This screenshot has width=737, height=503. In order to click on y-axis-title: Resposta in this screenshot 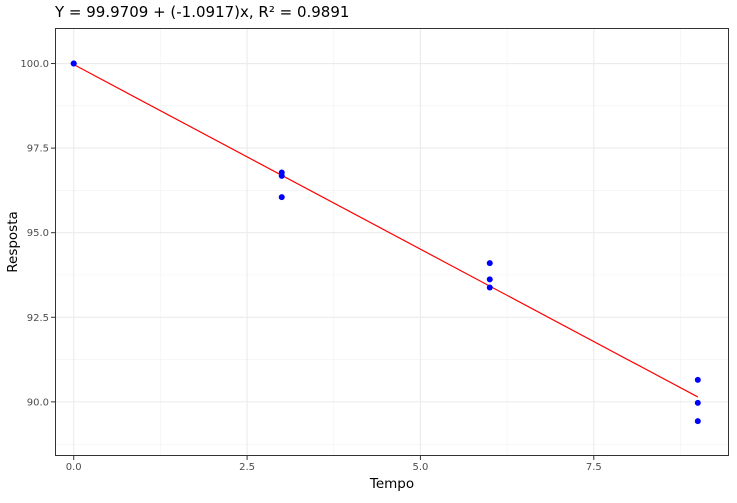, I will do `click(13, 242)`.